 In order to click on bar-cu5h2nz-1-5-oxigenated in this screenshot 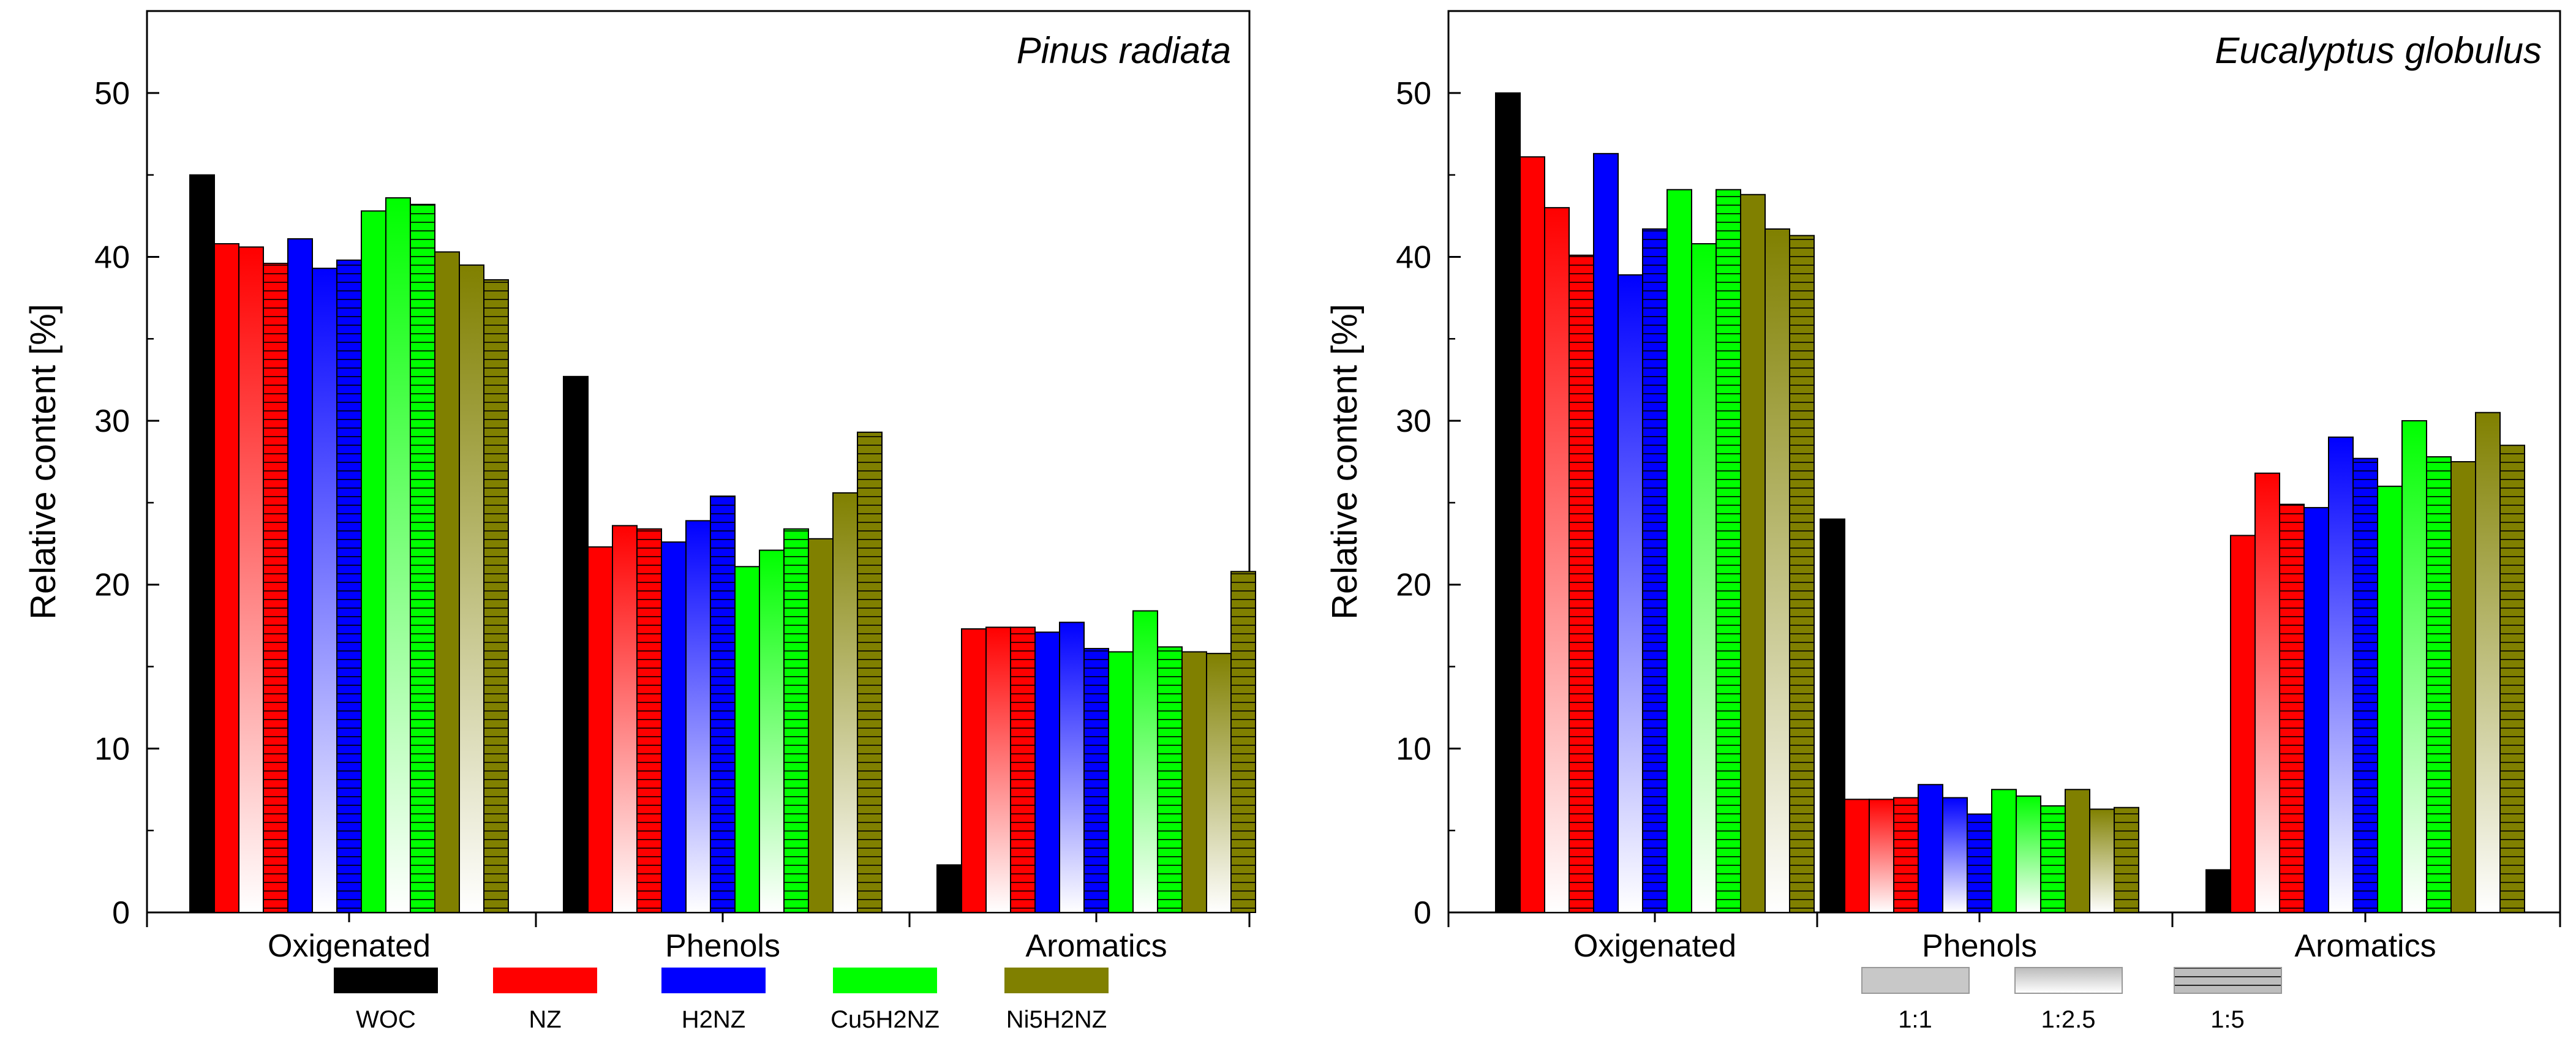, I will do `click(1728, 551)`.